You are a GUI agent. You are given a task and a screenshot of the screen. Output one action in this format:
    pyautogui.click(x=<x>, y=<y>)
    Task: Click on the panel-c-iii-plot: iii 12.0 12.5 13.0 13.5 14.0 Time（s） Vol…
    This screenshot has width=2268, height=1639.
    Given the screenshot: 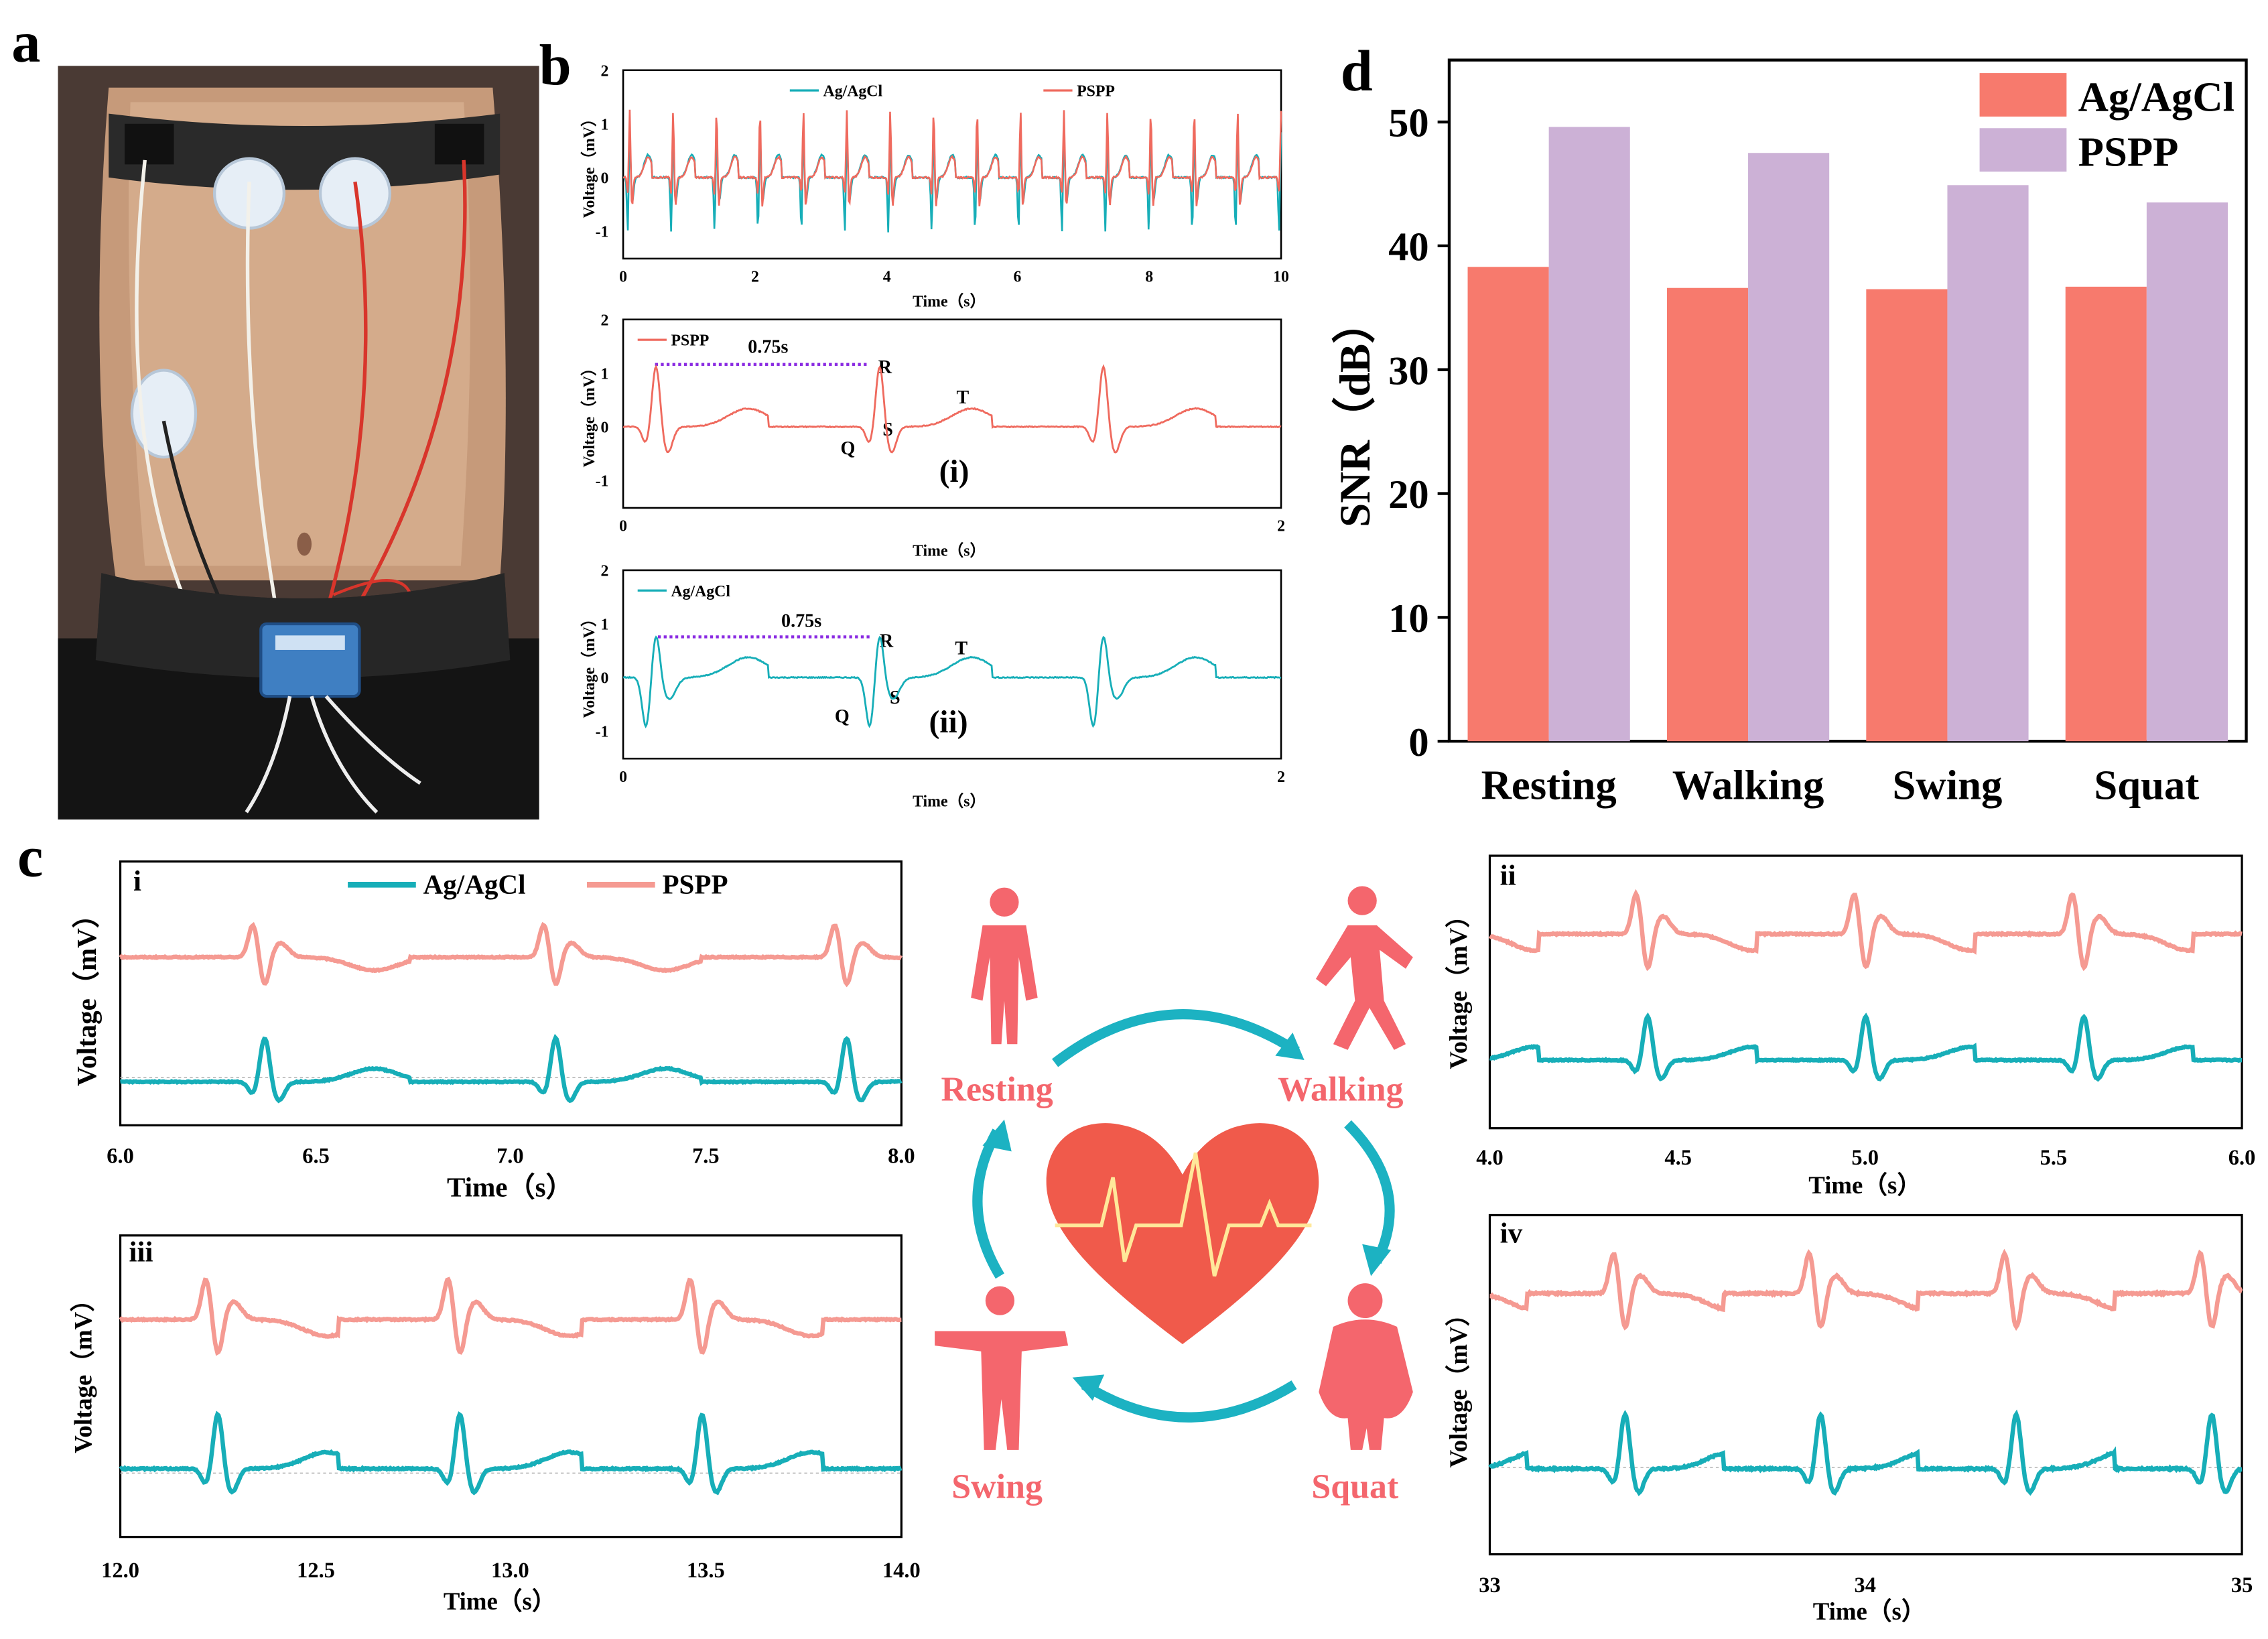 What is the action you would take?
    pyautogui.click(x=495, y=1424)
    